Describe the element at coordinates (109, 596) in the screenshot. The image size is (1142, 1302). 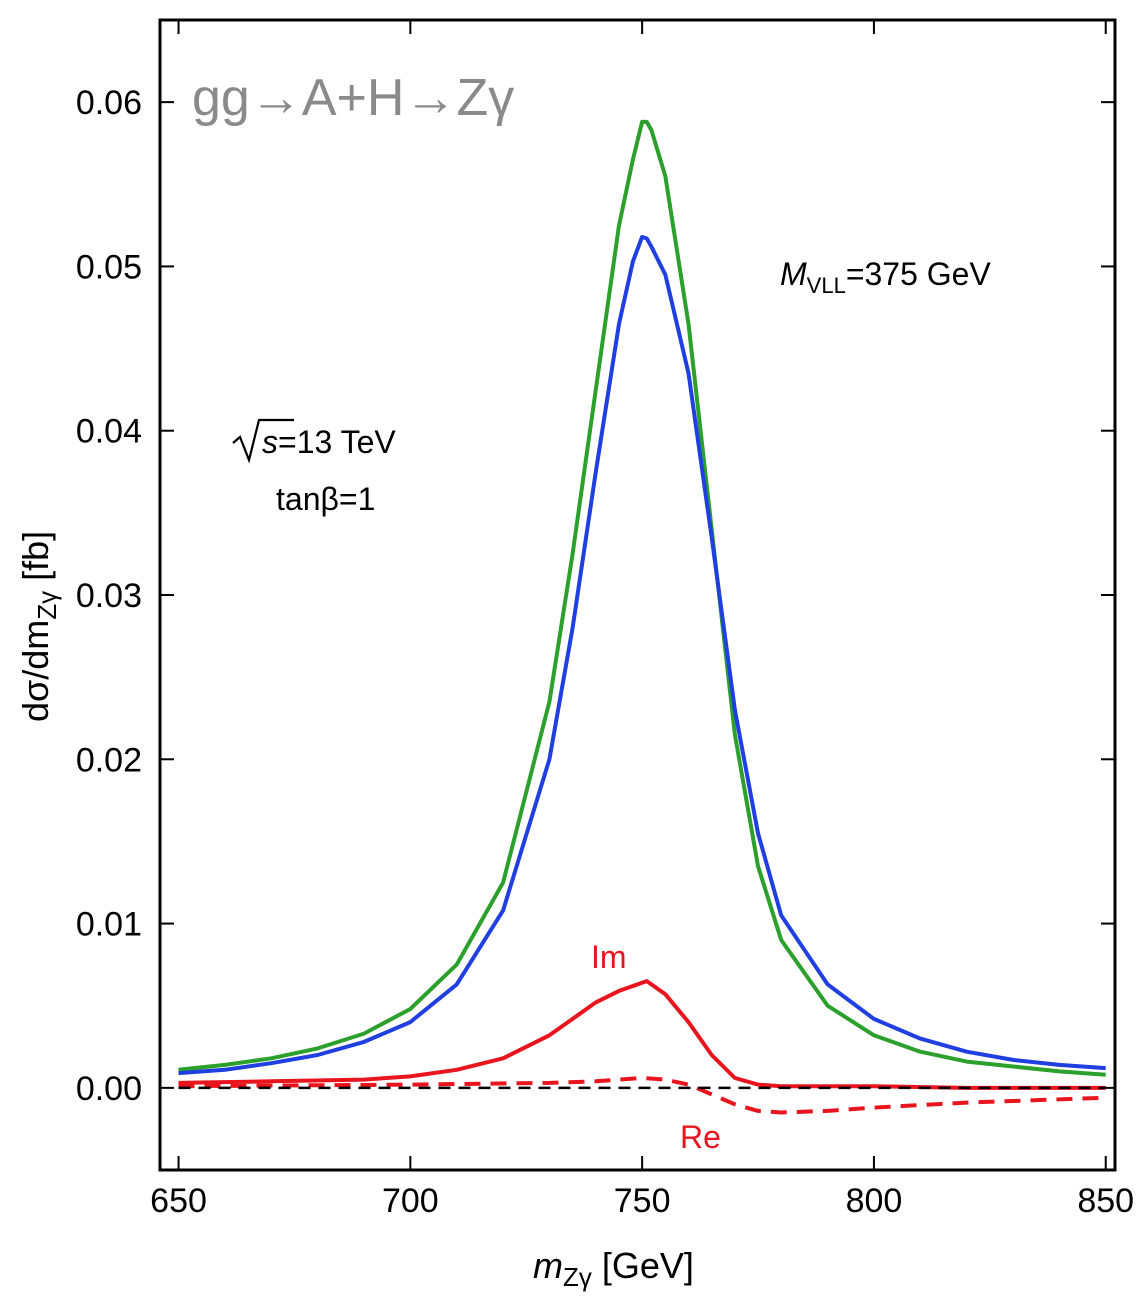
I see `y-tick-label: 0.03` at that location.